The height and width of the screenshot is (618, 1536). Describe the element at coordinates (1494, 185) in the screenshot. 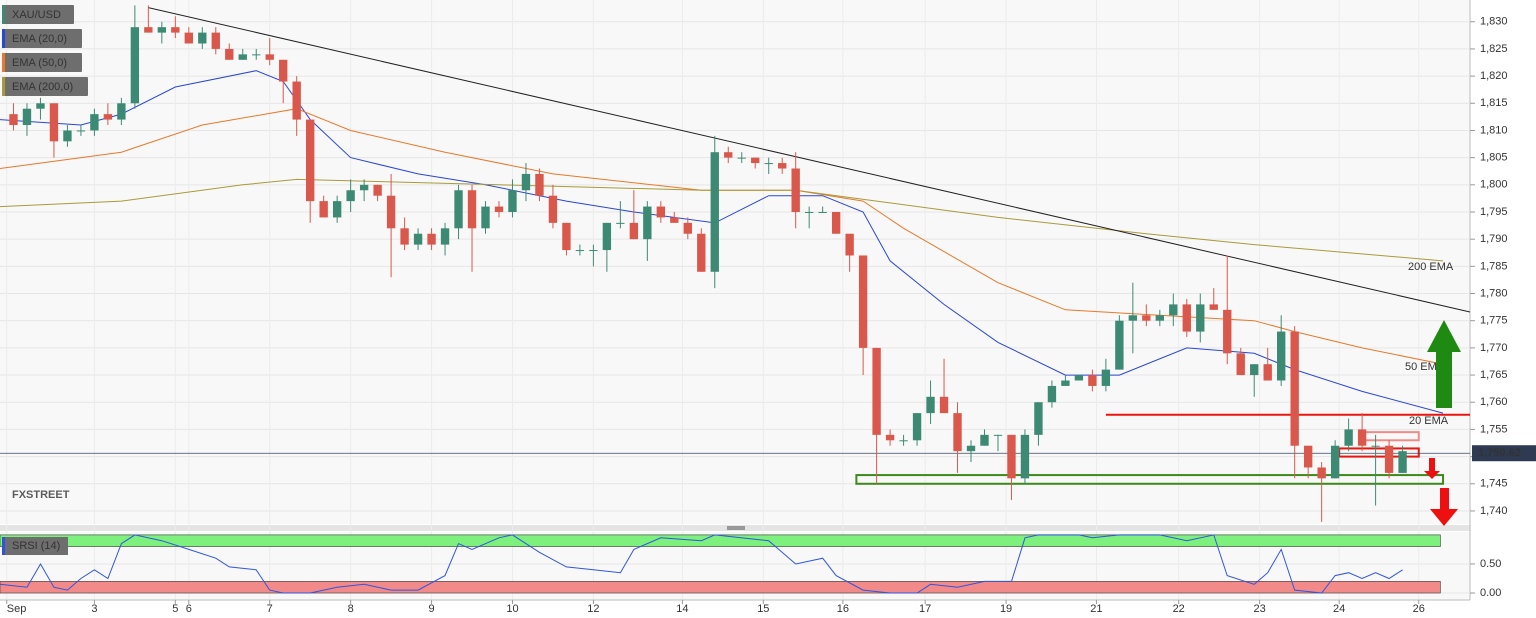

I see `y-tick-label: 1,800` at that location.